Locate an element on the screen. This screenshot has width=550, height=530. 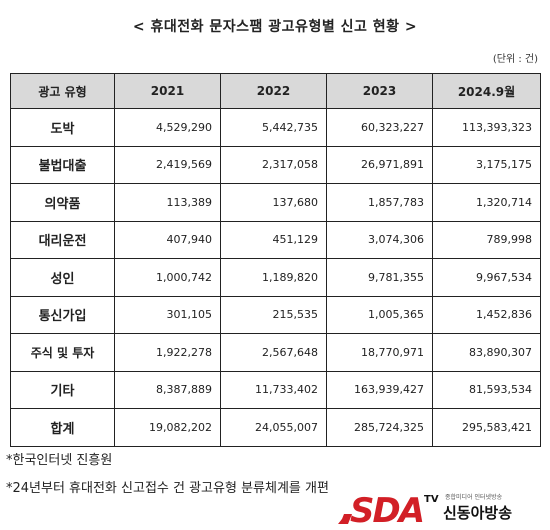
cell-2023: 26,971,891 is located at coordinates (379, 164).